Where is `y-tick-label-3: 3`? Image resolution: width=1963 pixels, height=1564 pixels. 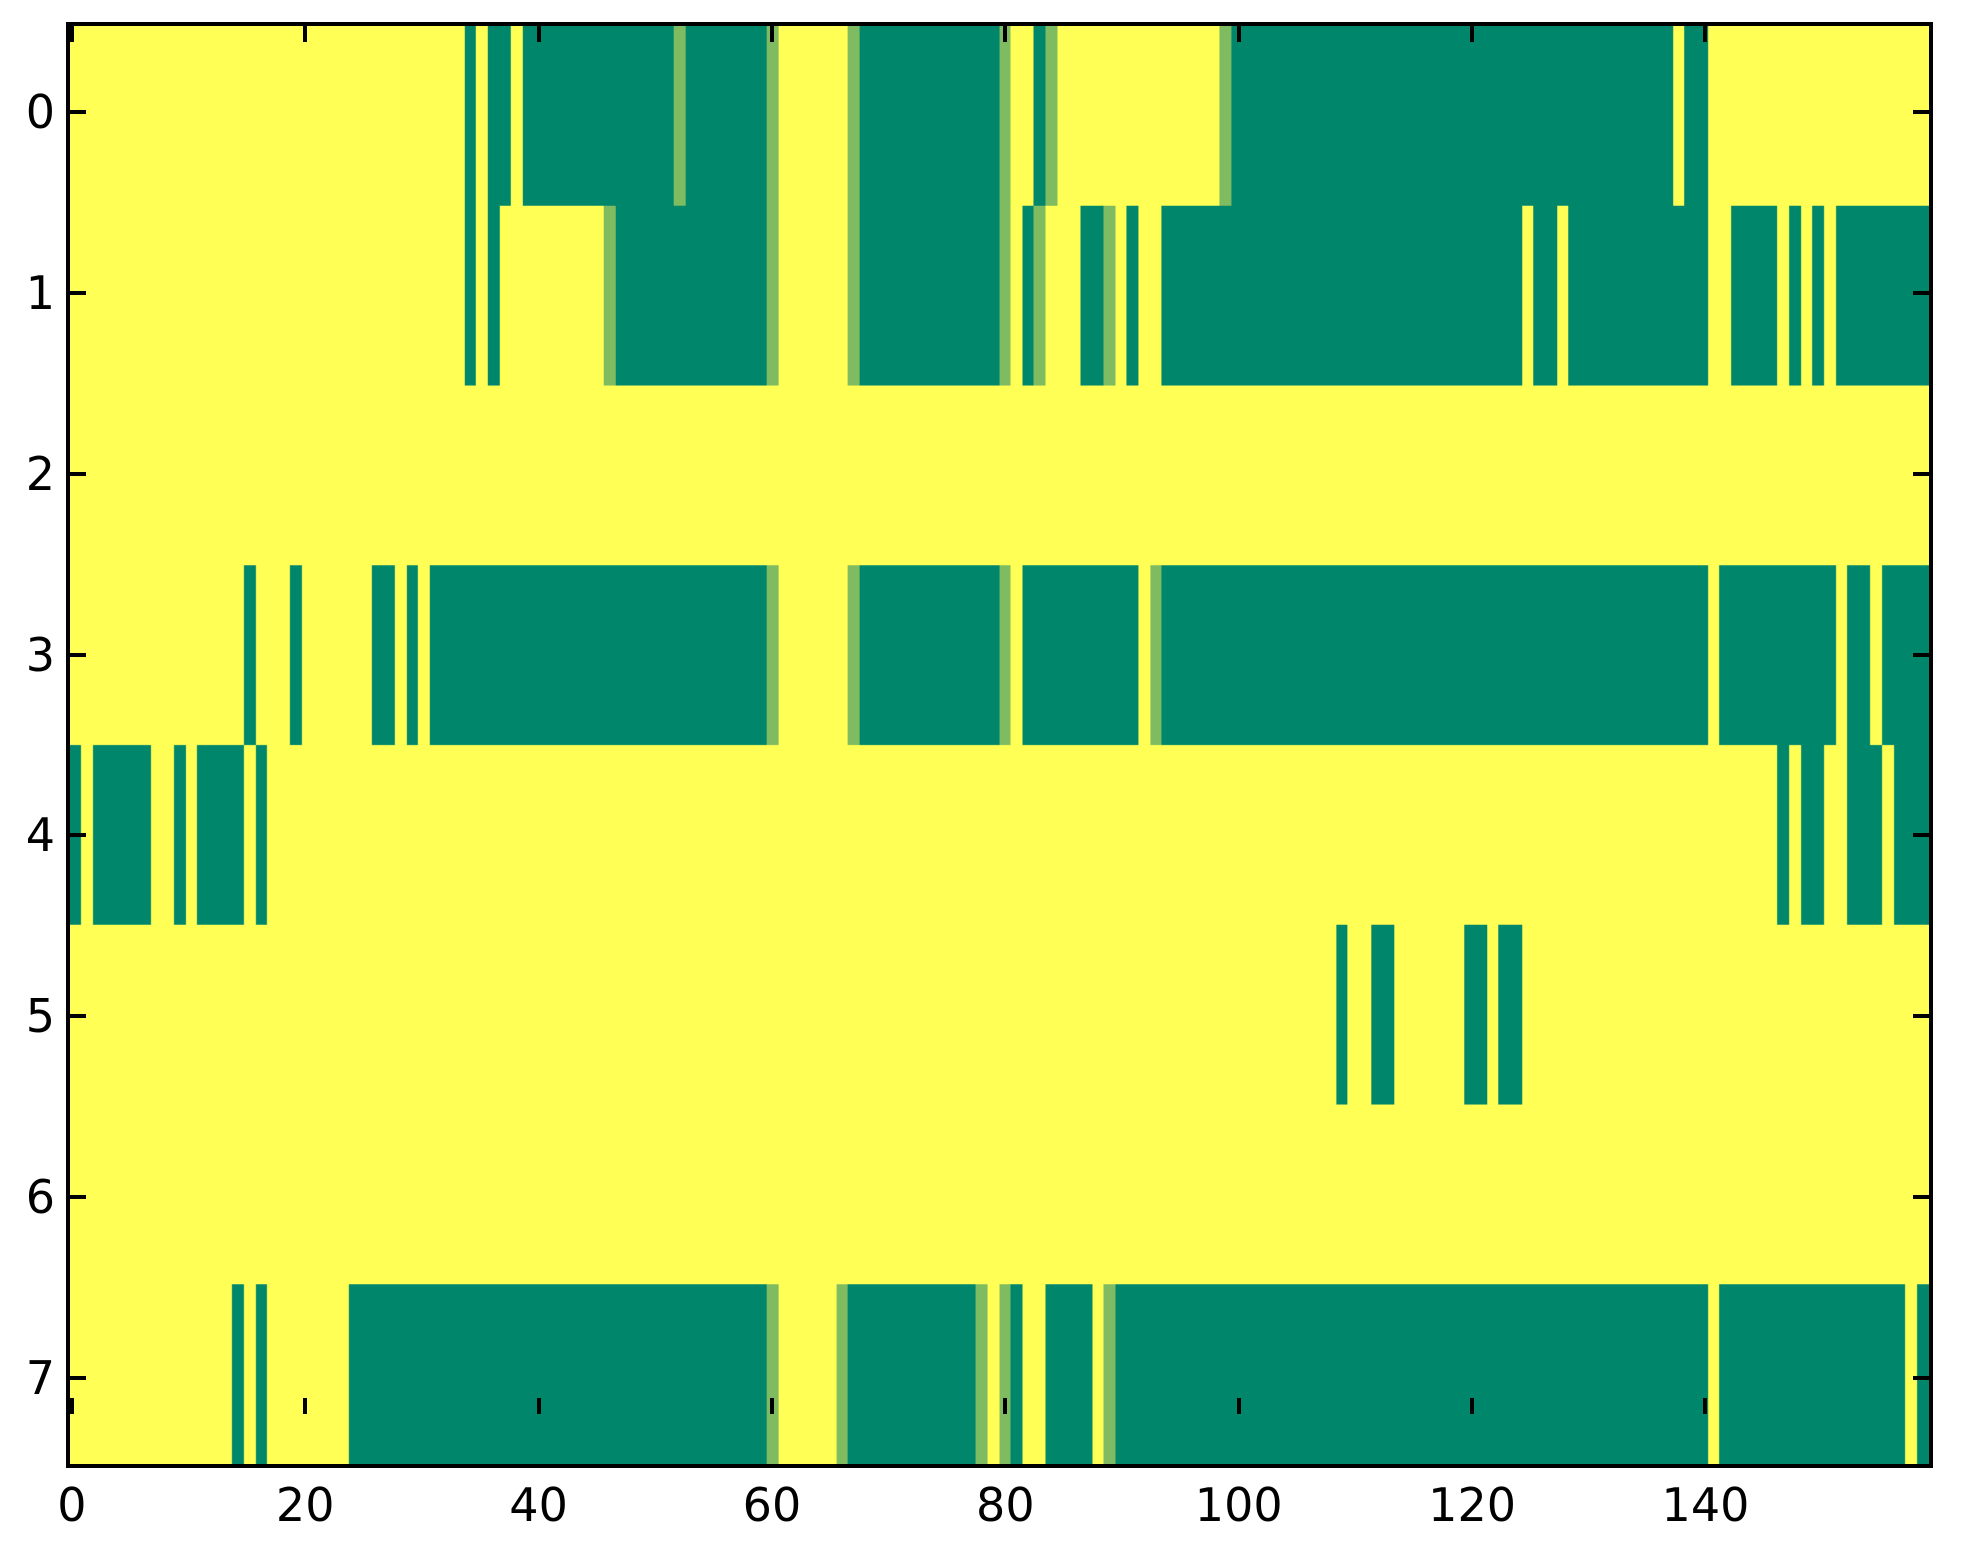
y-tick-label-3: 3 is located at coordinates (40, 654).